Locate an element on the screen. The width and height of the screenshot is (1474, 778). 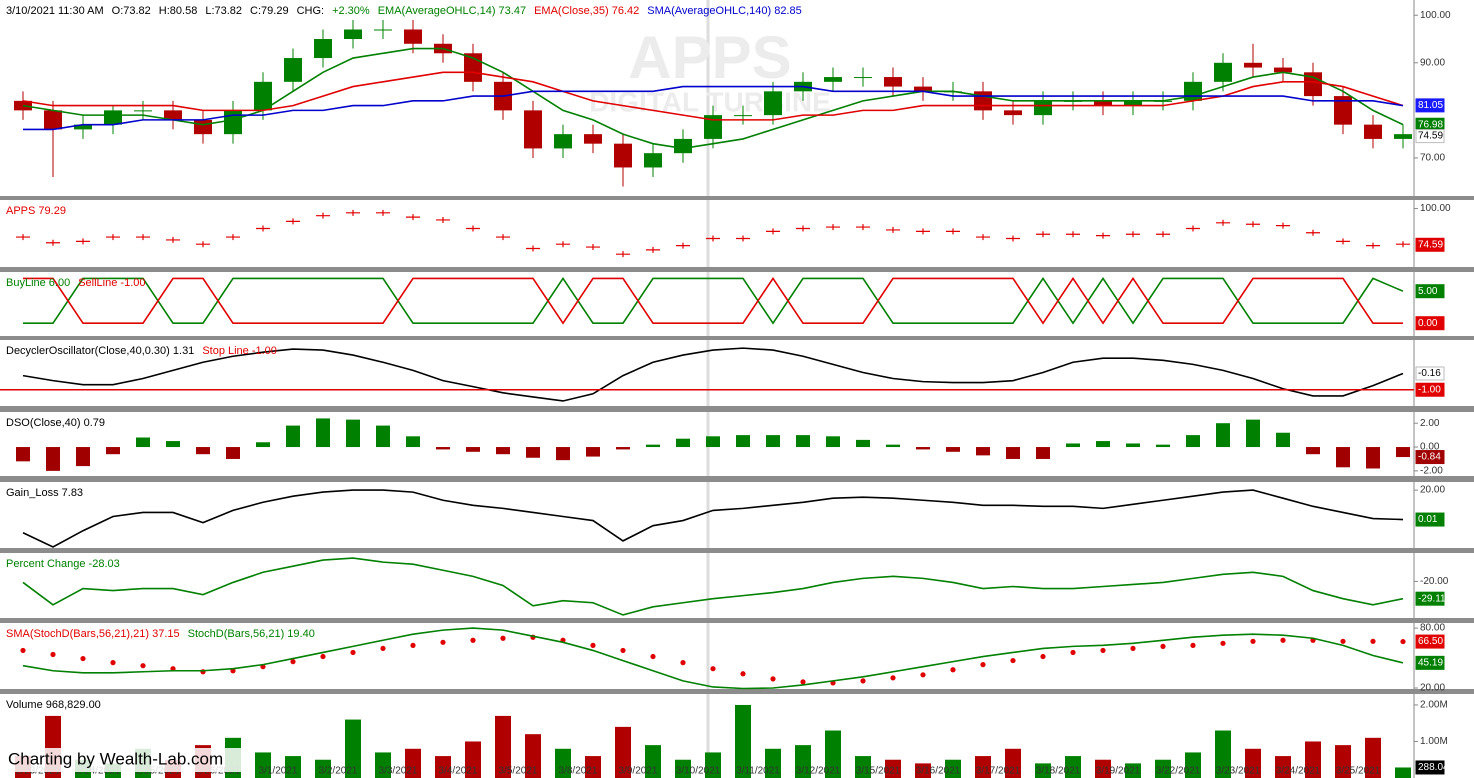
legend-item: O:73.82 is located at coordinates (131, 11).